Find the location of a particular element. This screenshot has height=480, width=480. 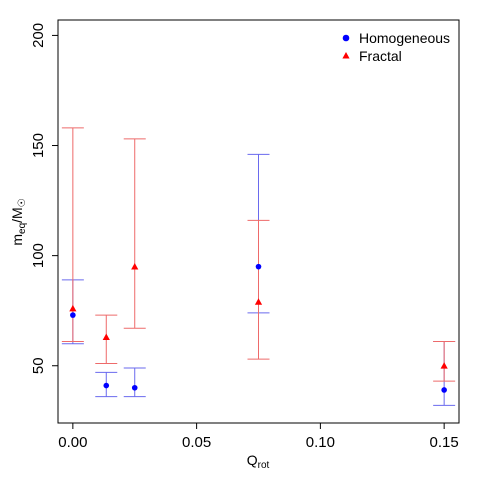

x-axis-label-main: Q is located at coordinates (252, 460).